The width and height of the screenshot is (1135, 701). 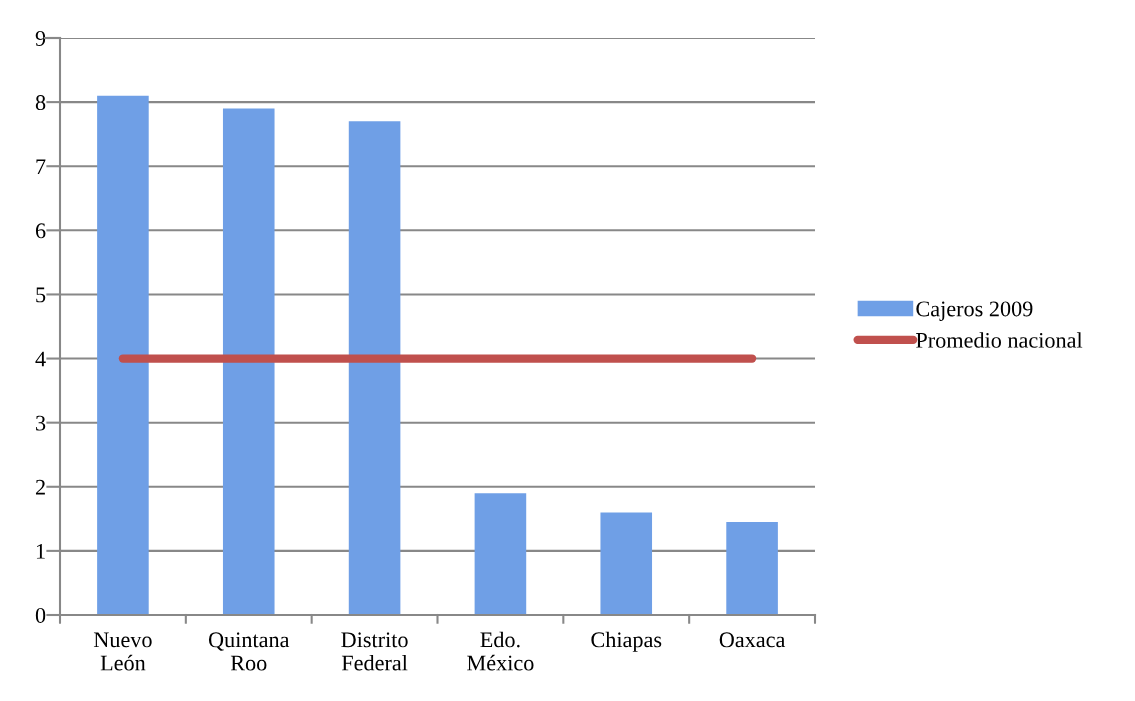 I want to click on x-tick-label: Nuevo León, so click(x=122, y=651).